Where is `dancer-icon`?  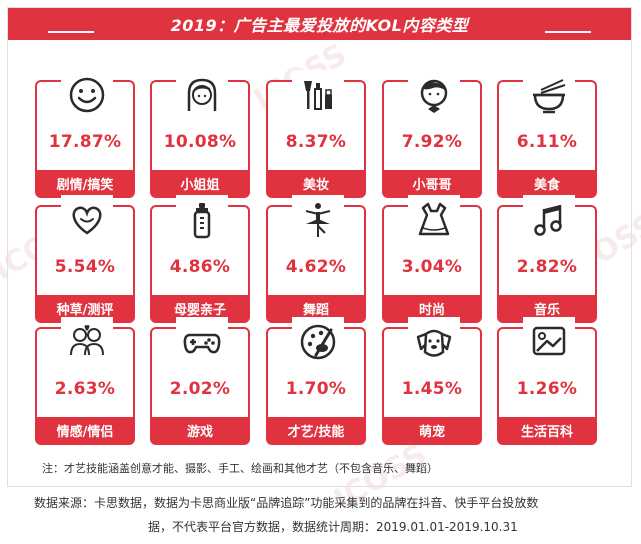 dancer-icon is located at coordinates (318, 220).